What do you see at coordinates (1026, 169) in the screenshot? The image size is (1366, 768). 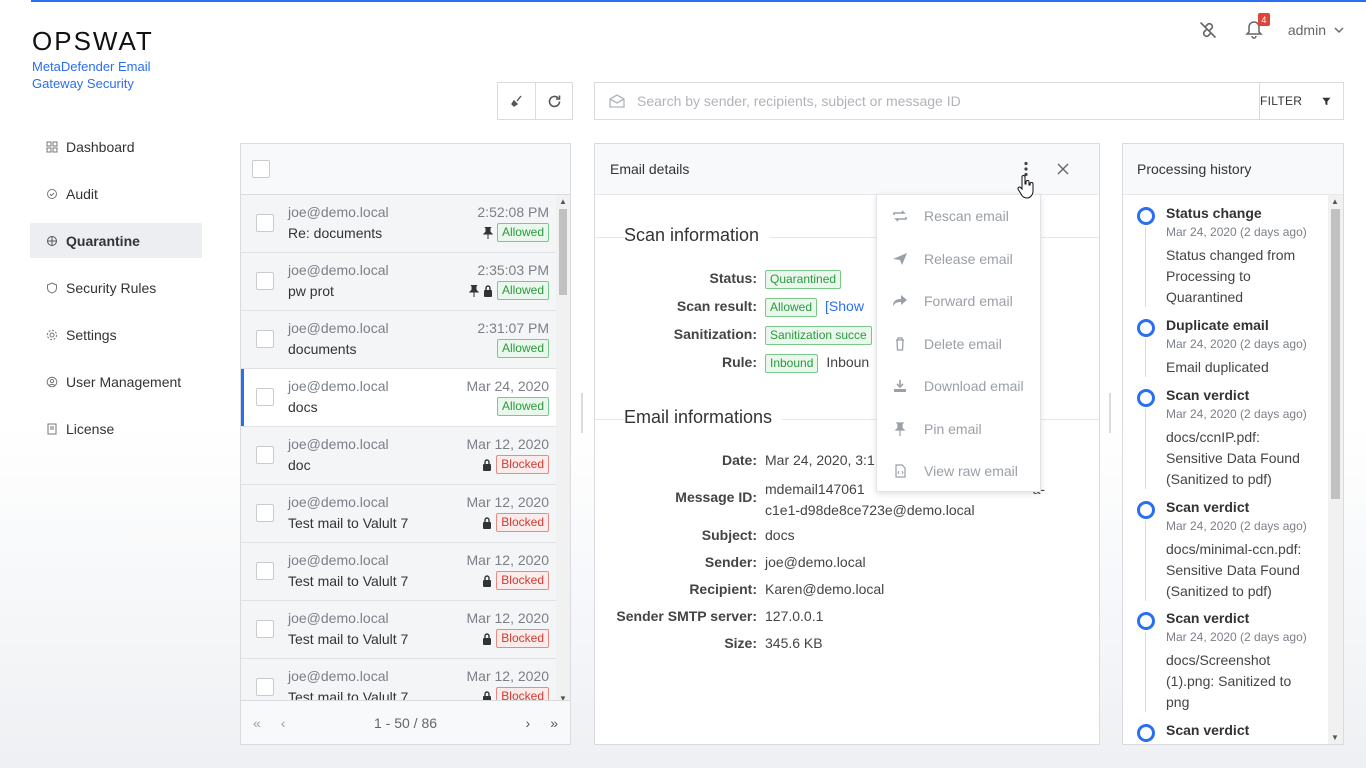 I see `more-vertical-icon` at bounding box center [1026, 169].